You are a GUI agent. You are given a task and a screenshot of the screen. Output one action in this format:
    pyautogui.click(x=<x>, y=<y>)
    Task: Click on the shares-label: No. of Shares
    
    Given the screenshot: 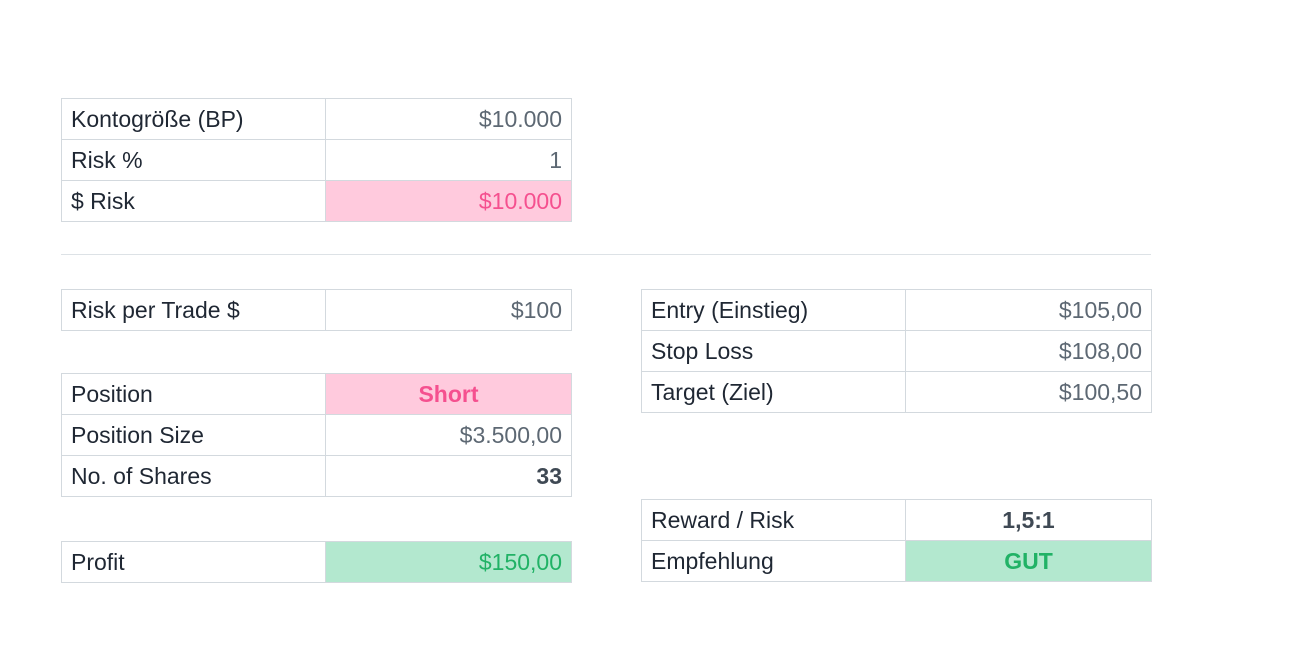 What is the action you would take?
    pyautogui.click(x=193, y=476)
    